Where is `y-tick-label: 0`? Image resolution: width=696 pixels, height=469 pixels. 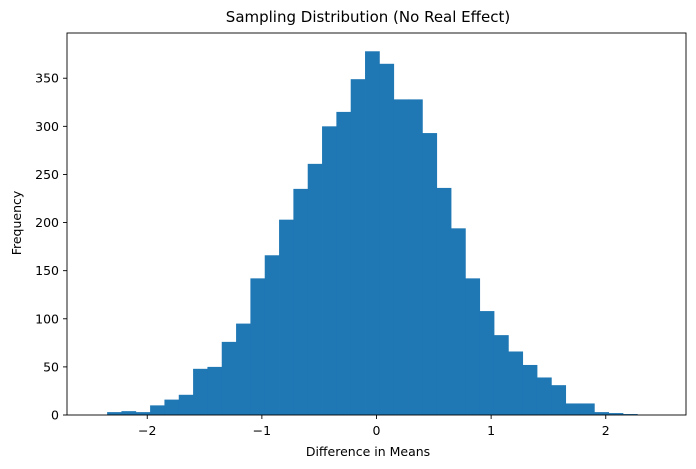
y-tick-label: 0 is located at coordinates (55, 415).